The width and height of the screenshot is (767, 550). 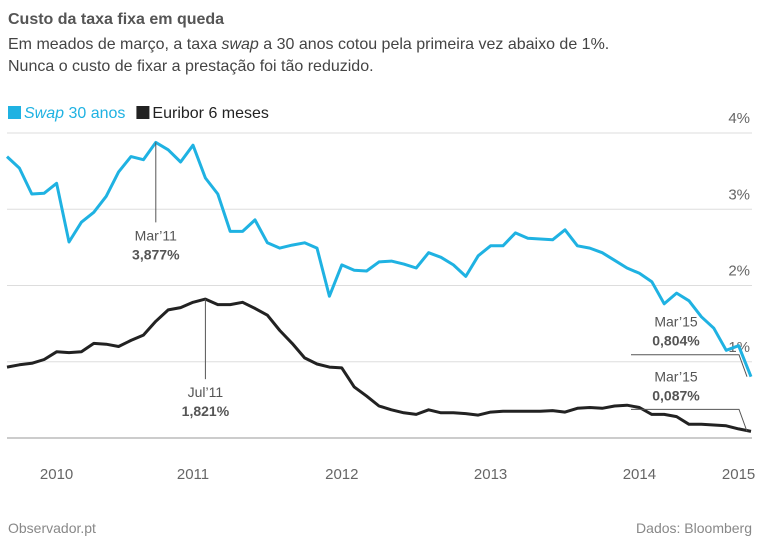 What do you see at coordinates (341, 474) in the screenshot?
I see `x-tick-label: 2012` at bounding box center [341, 474].